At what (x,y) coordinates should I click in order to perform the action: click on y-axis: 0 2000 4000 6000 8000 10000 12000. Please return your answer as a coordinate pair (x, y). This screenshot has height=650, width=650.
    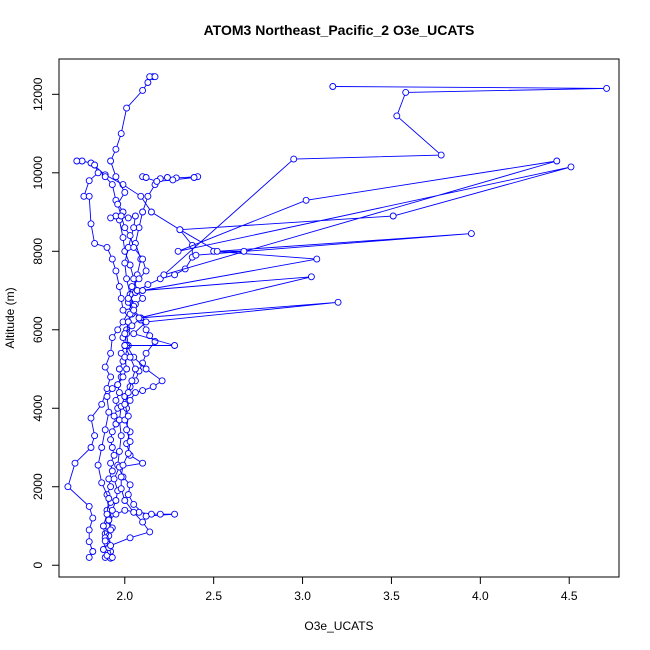
    Looking at the image, I should click on (45, 323).